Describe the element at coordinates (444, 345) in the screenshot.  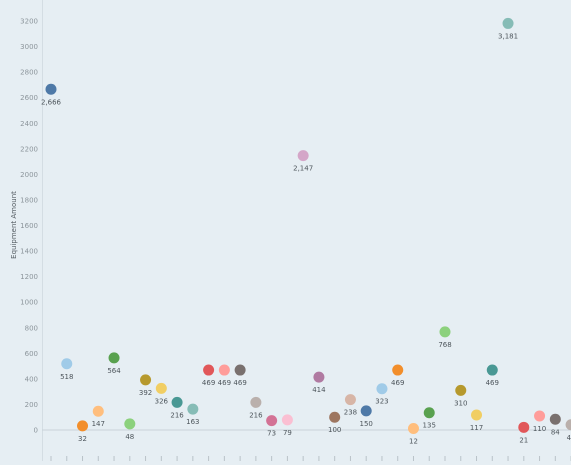
I see `data-label: 768` at that location.